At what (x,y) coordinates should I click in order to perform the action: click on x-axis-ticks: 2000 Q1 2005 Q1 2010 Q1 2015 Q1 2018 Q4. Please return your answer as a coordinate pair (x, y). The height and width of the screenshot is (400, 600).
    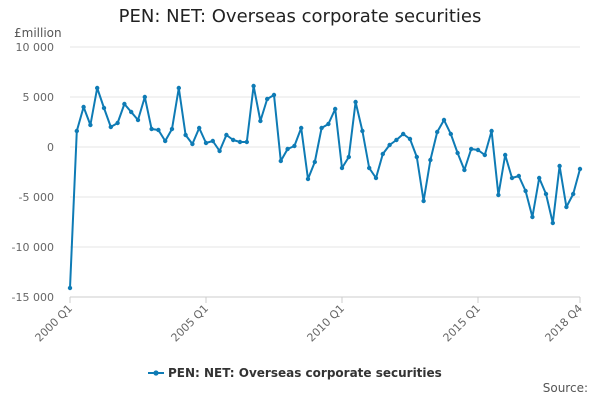
    Looking at the image, I should click on (309, 320).